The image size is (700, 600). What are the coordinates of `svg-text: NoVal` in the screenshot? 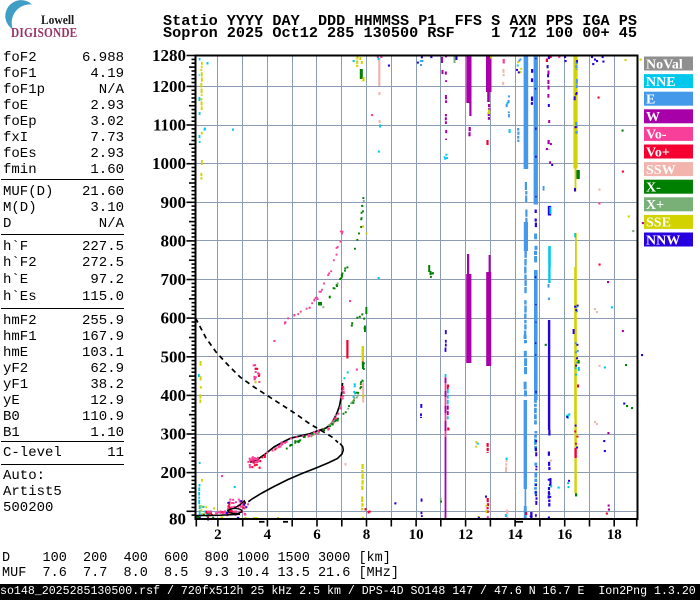 It's located at (664, 64).